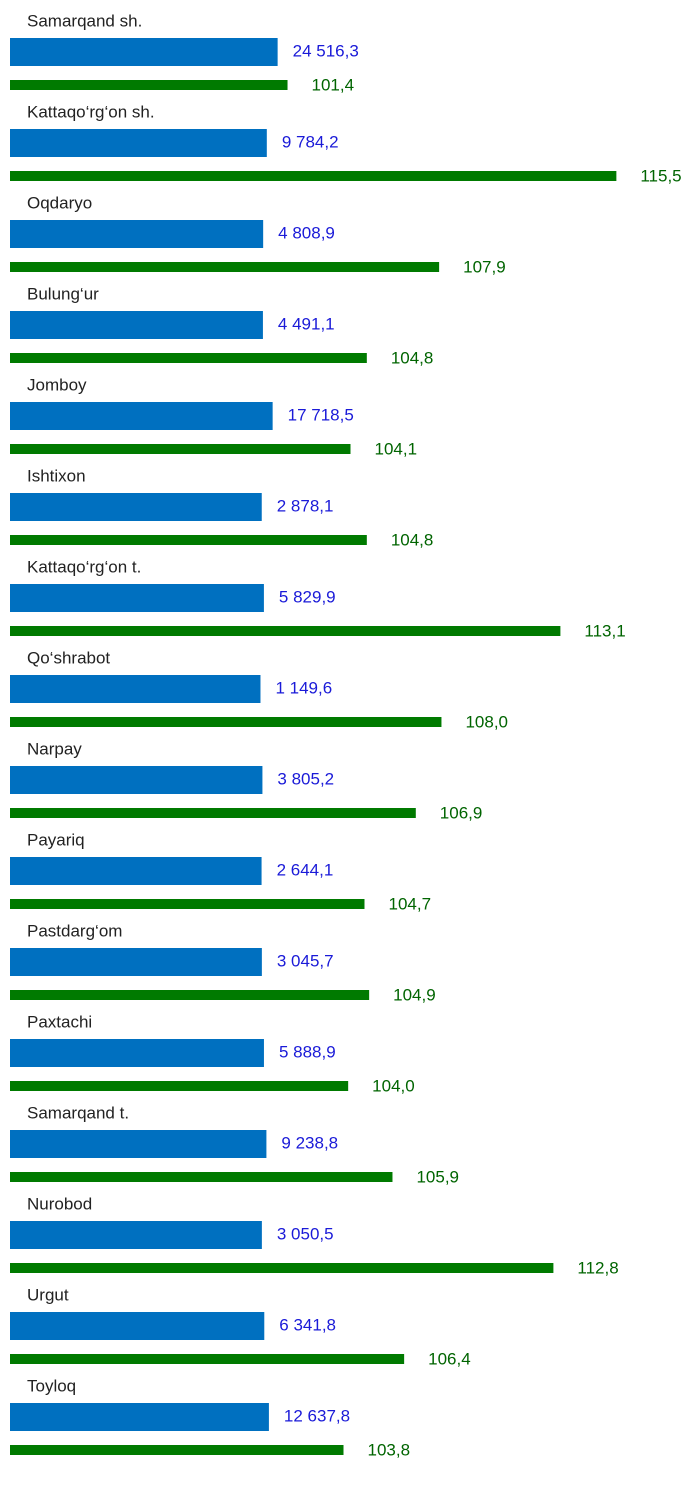  I want to click on value-label: 2 644,1, so click(305, 869).